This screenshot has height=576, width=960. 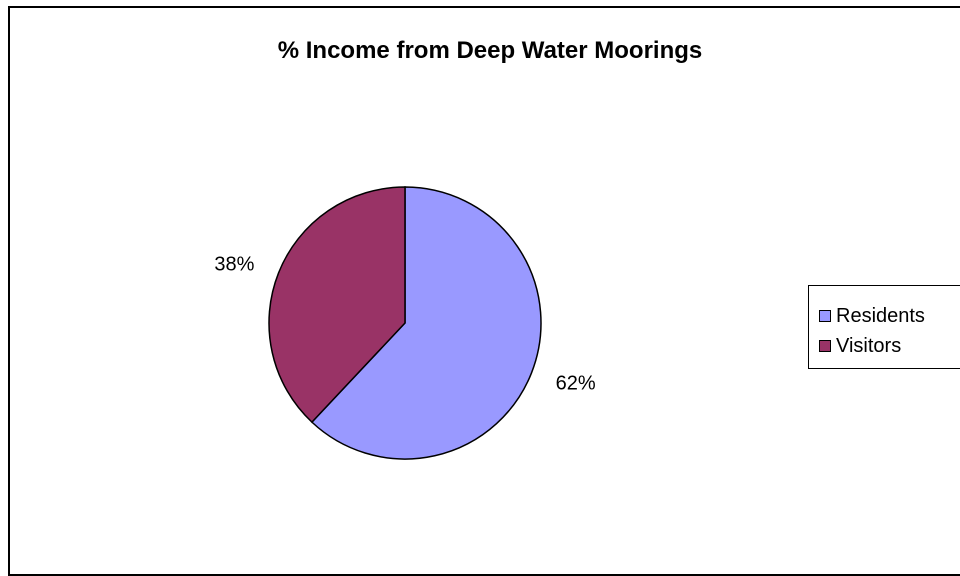 I want to click on chart-title: % Income from Deep Water Moorings, so click(x=490, y=50).